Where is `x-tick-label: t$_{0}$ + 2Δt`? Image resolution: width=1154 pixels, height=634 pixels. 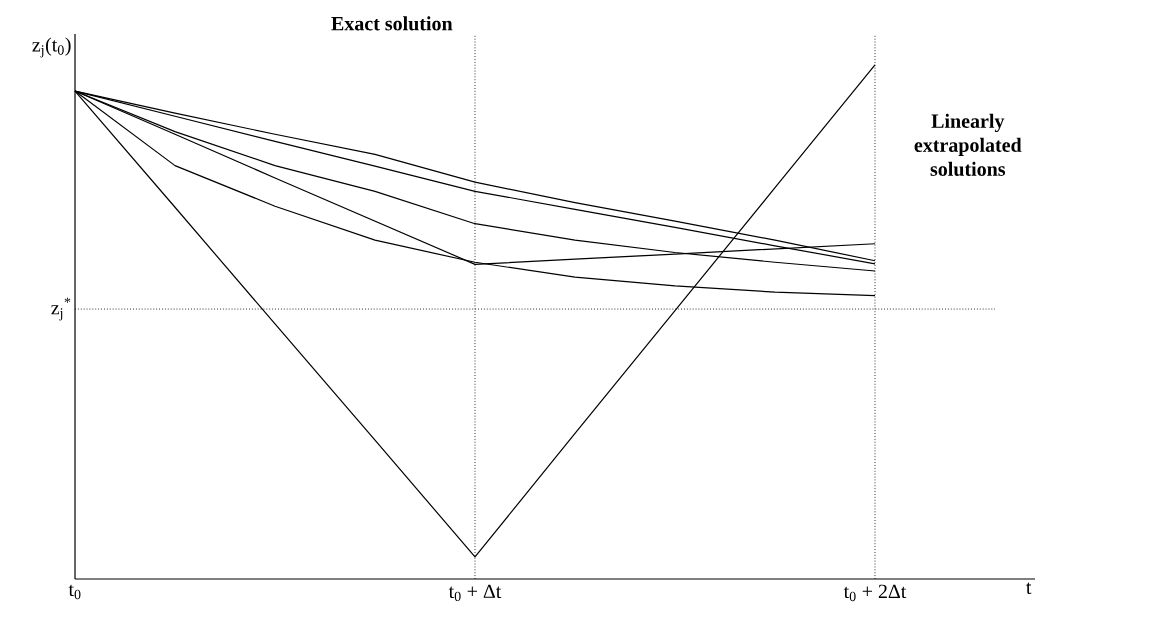 x-tick-label: t$_{0}$ + 2Δt is located at coordinates (875, 593).